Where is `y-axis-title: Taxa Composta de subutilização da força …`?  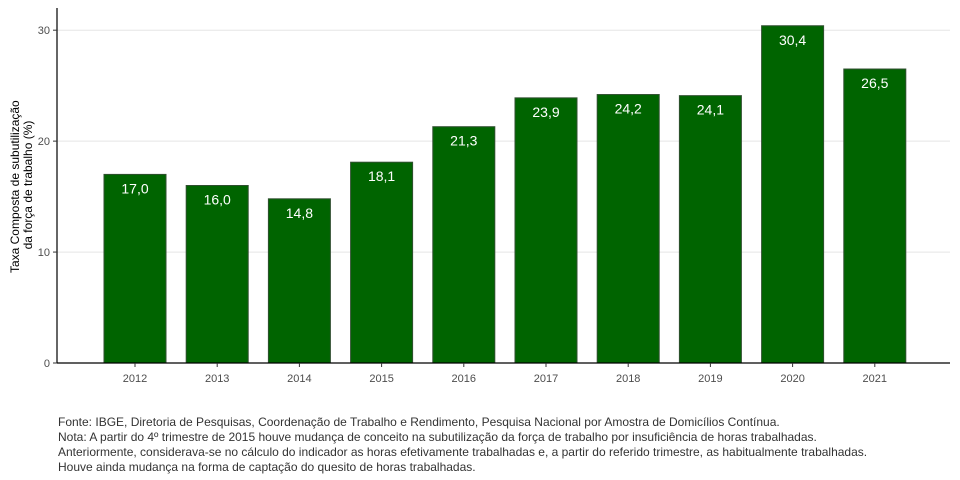
y-axis-title: Taxa Composta de subutilização da força … is located at coordinates (21, 185).